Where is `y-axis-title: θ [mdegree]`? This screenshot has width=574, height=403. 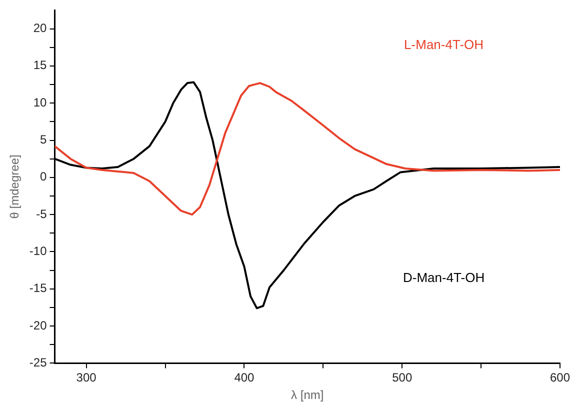 y-axis-title: θ [mdegree] is located at coordinates (15, 186).